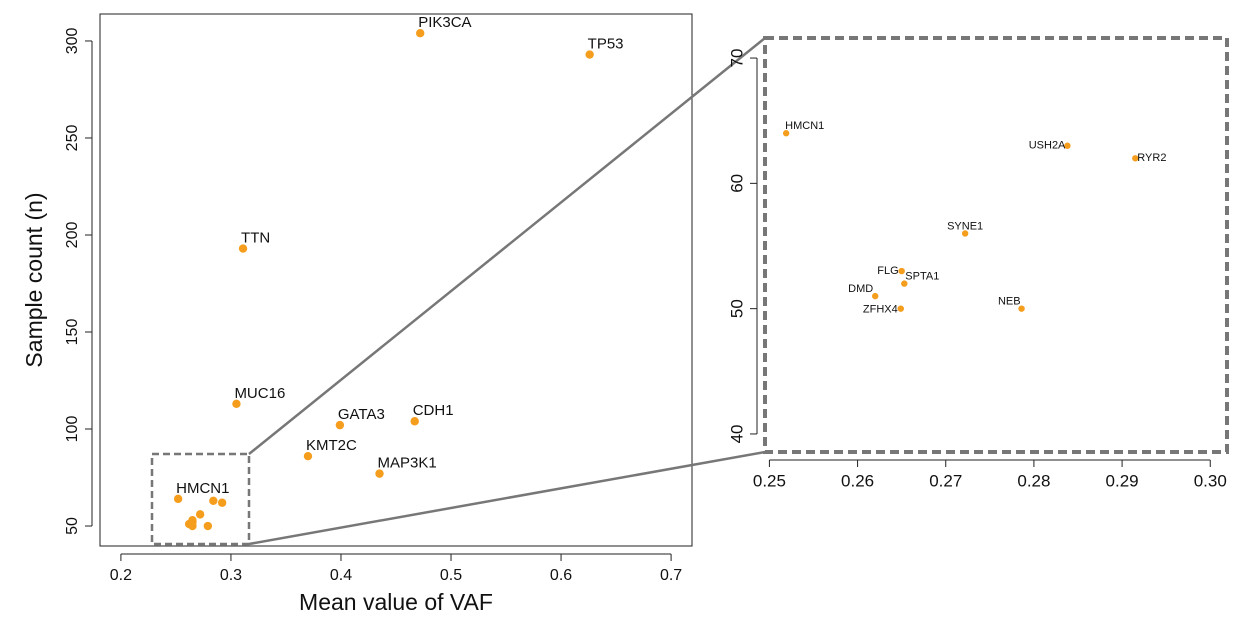 This screenshot has width=1233, height=620. What do you see at coordinates (433, 410) in the screenshot?
I see `point-label: CDH1` at bounding box center [433, 410].